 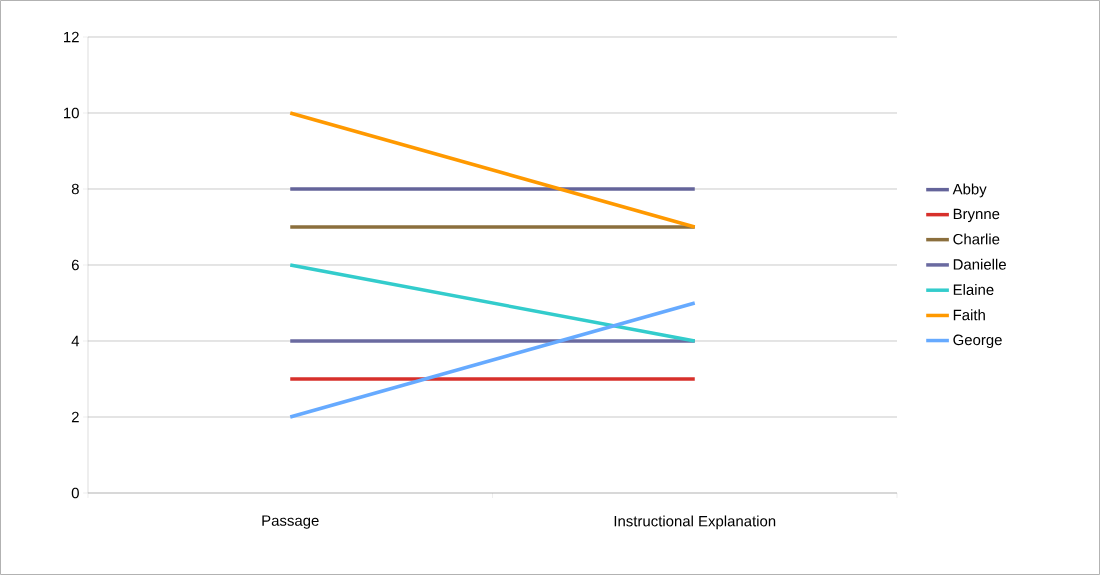 What do you see at coordinates (976, 239) in the screenshot?
I see `legend-label: Charlie` at bounding box center [976, 239].